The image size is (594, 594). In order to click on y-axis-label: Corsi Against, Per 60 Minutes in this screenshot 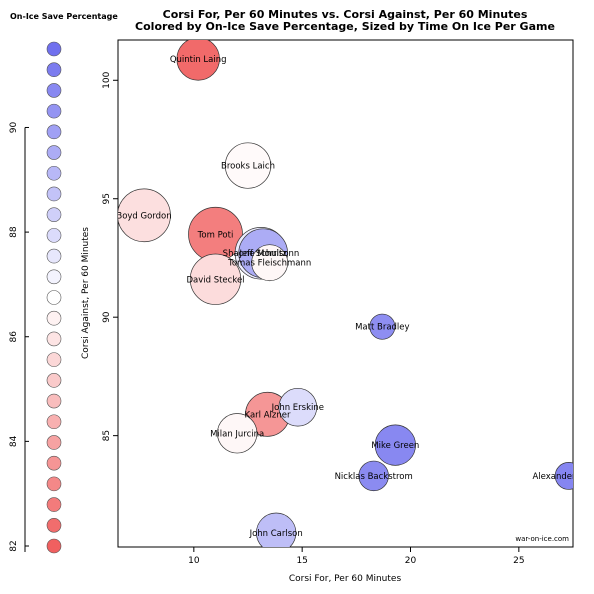, I will do `click(86, 293)`.